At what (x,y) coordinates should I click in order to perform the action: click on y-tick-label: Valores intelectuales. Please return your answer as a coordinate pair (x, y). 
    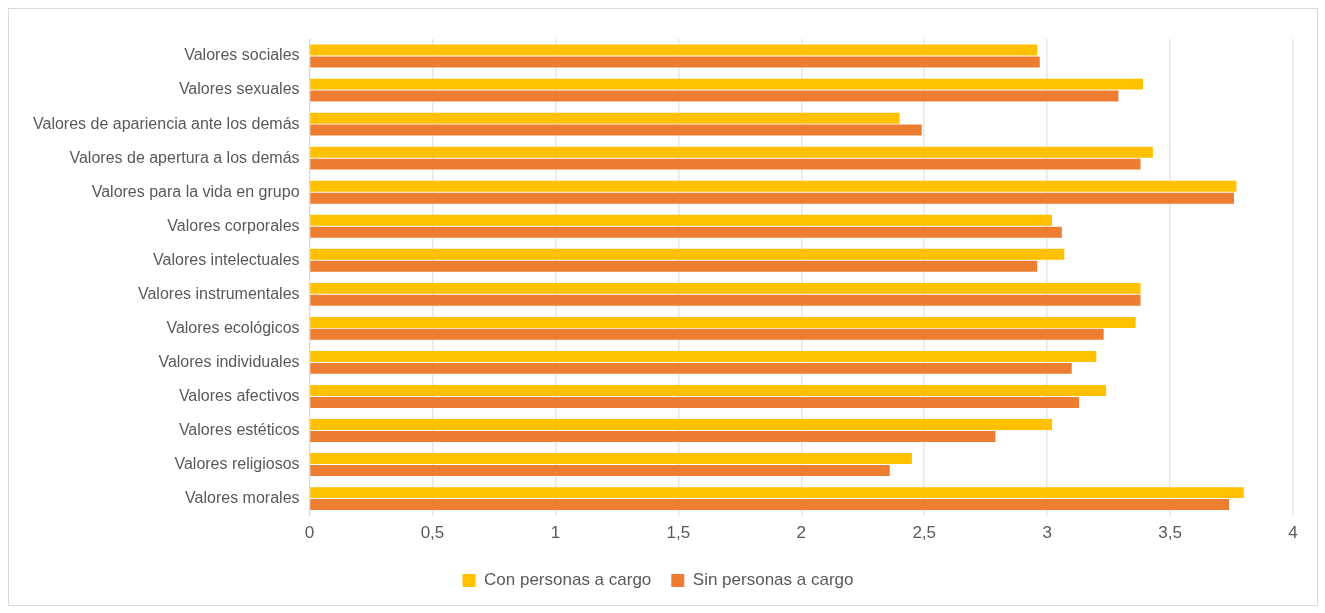
    Looking at the image, I should click on (226, 259).